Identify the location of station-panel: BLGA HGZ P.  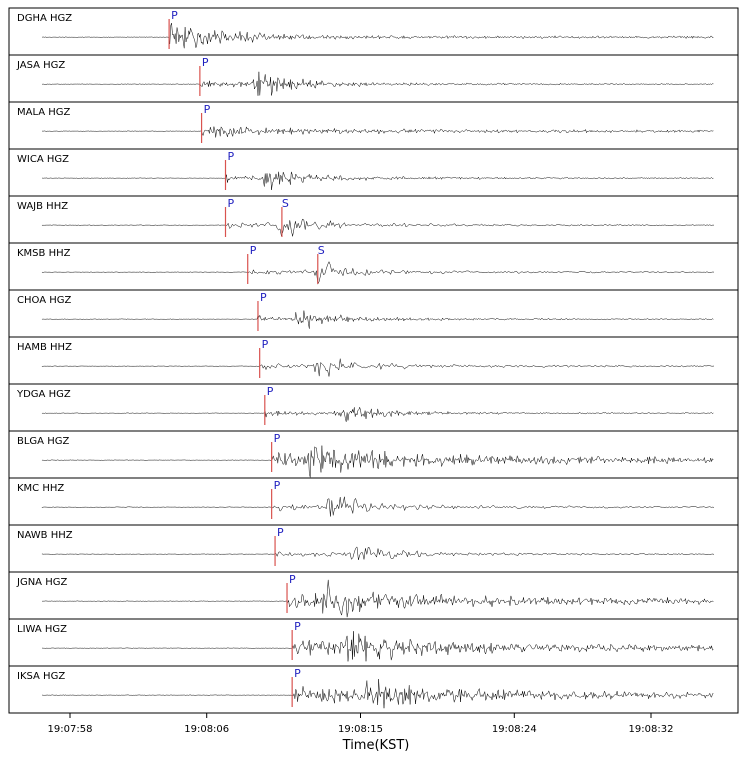
(373, 454).